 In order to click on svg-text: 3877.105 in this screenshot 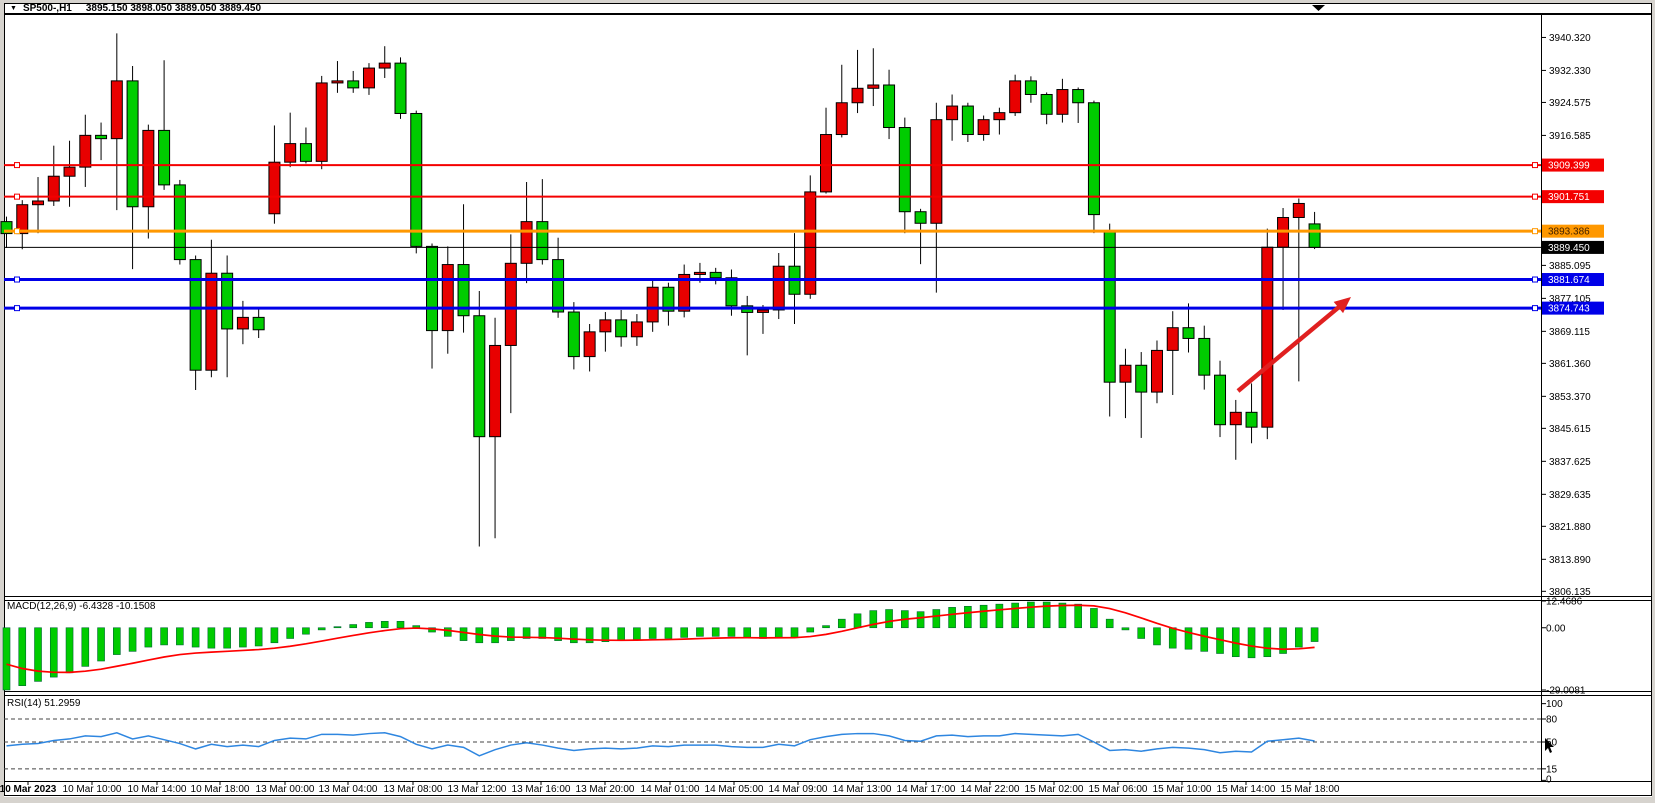, I will do `click(1570, 299)`.